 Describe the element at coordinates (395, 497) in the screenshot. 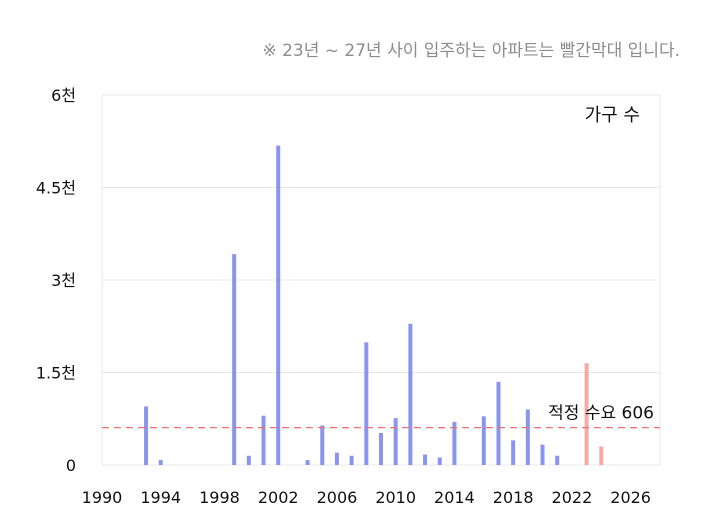

I see `x-tick-label: 2010` at that location.